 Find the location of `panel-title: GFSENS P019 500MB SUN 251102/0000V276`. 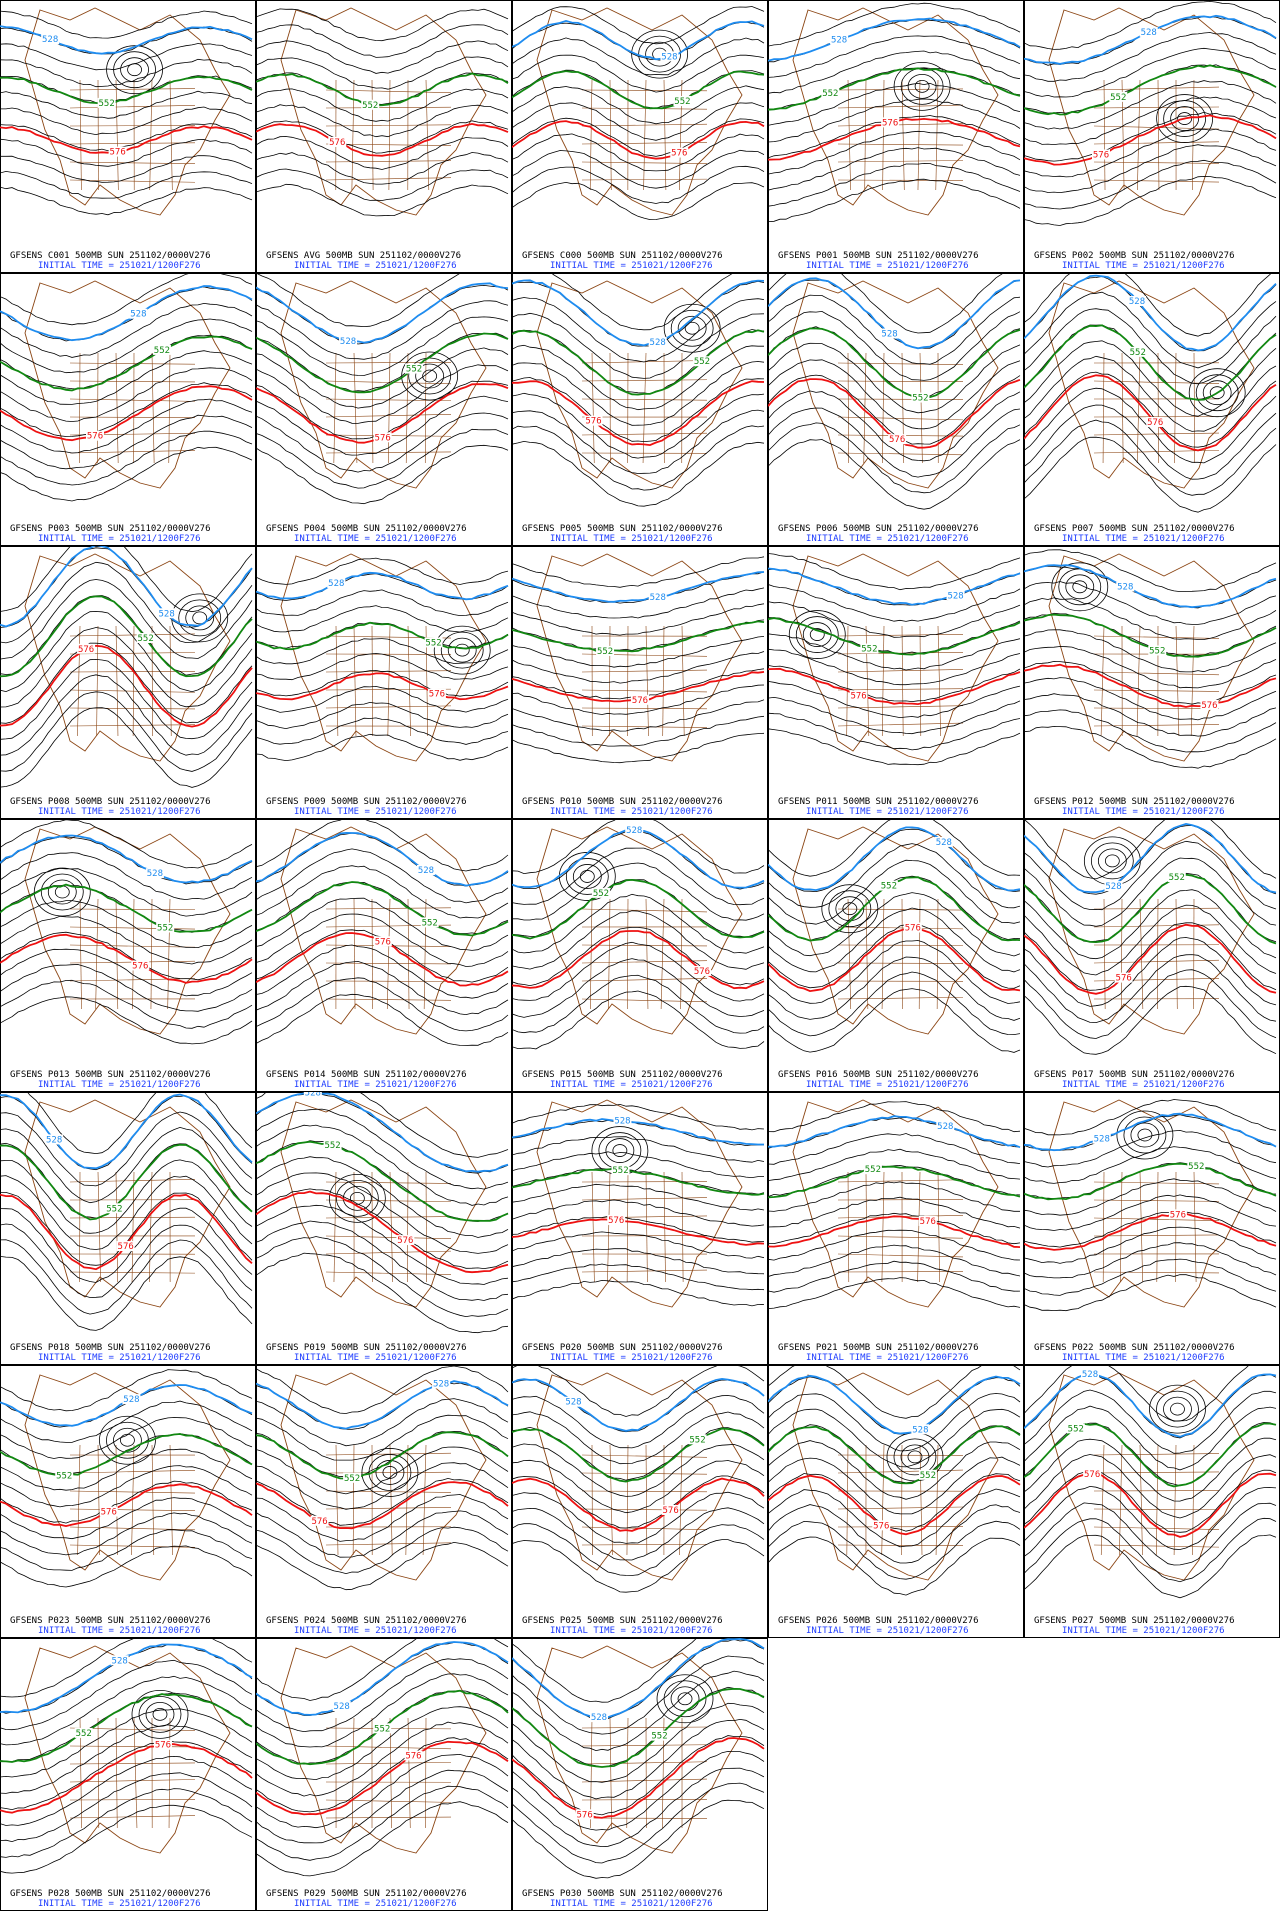

panel-title: GFSENS P019 500MB SUN 251102/0000V276 is located at coordinates (366, 1348).